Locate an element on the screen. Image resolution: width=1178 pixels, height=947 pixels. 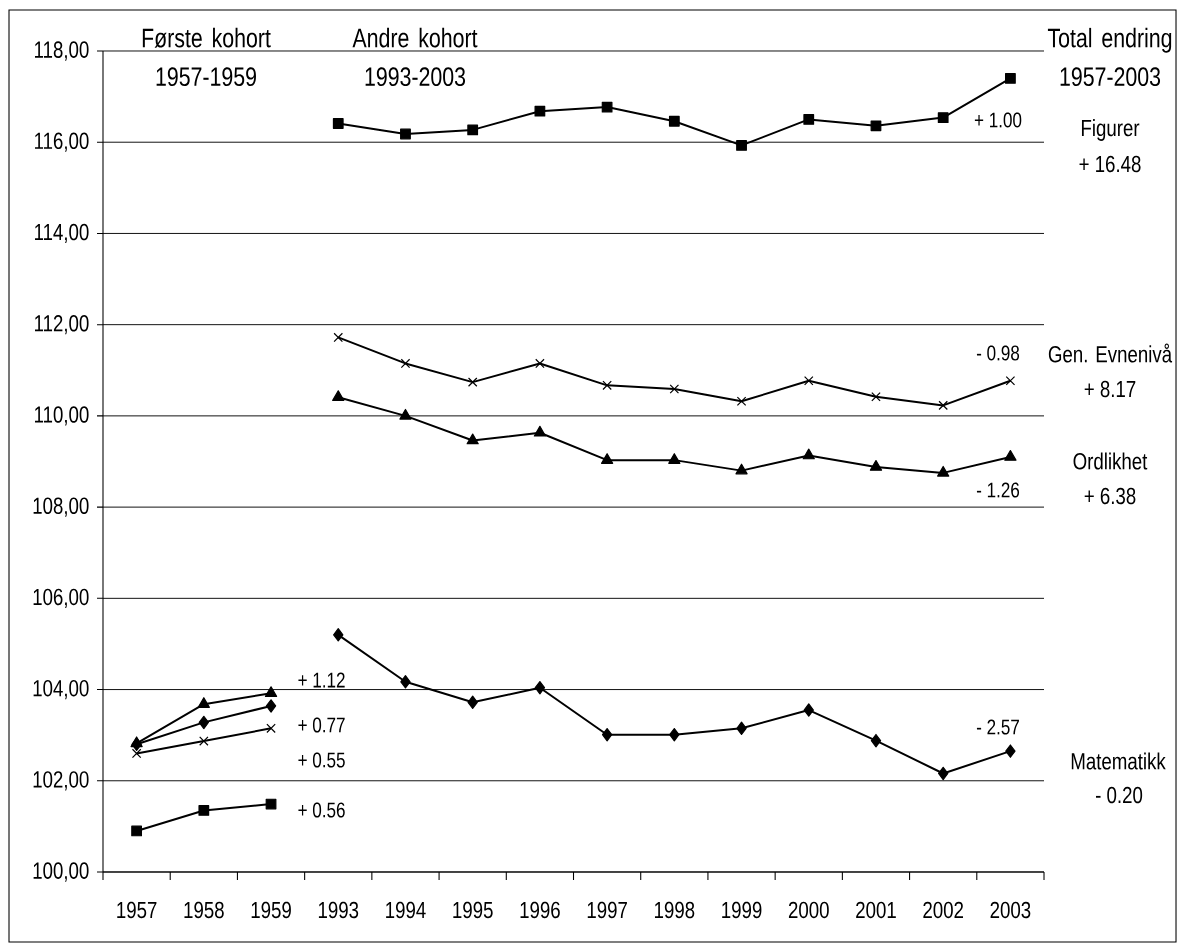
y-tick-label: 102,00 is located at coordinates (61, 781).